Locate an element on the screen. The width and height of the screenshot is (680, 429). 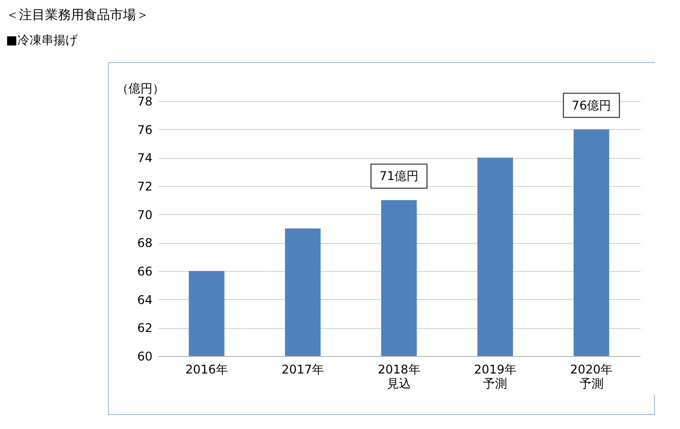
text: ■冷凍串揚げ is located at coordinates (42, 40).